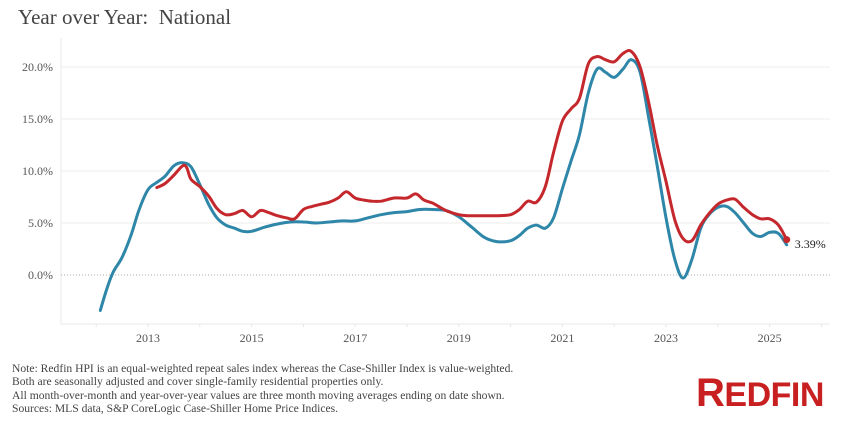 The height and width of the screenshot is (430, 853). I want to click on x-tick-label: 2025, so click(770, 338).